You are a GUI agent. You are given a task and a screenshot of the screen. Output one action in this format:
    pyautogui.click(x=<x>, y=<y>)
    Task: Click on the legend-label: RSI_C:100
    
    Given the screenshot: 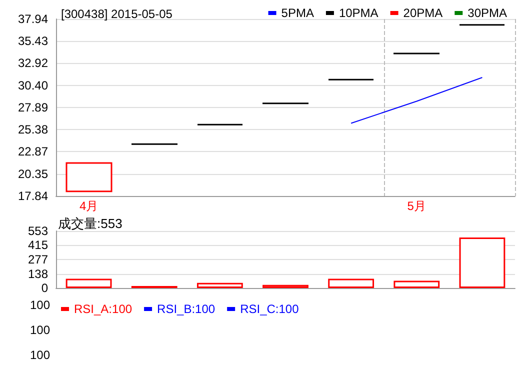 What is the action you would take?
    pyautogui.click(x=270, y=309)
    